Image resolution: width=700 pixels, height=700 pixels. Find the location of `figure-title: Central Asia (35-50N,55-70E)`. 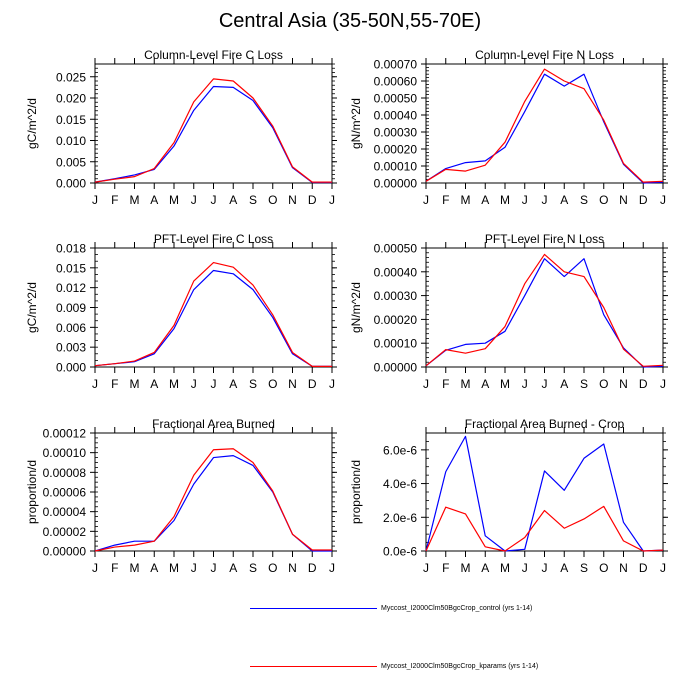

figure-title: Central Asia (35-50N,55-70E) is located at coordinates (350, 21).